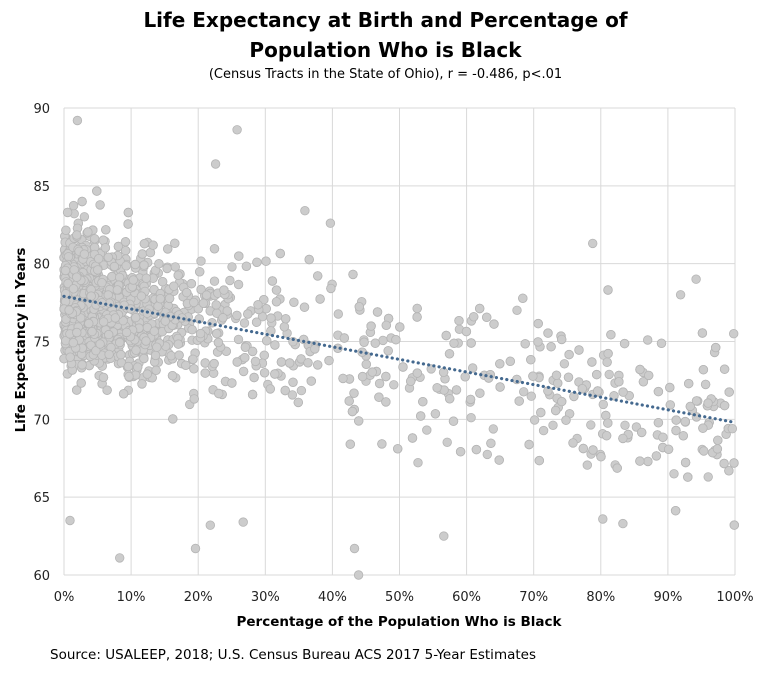 The height and width of the screenshot is (673, 771). What do you see at coordinates (41, 109) in the screenshot?
I see `y-tick-label: 90` at bounding box center [41, 109].